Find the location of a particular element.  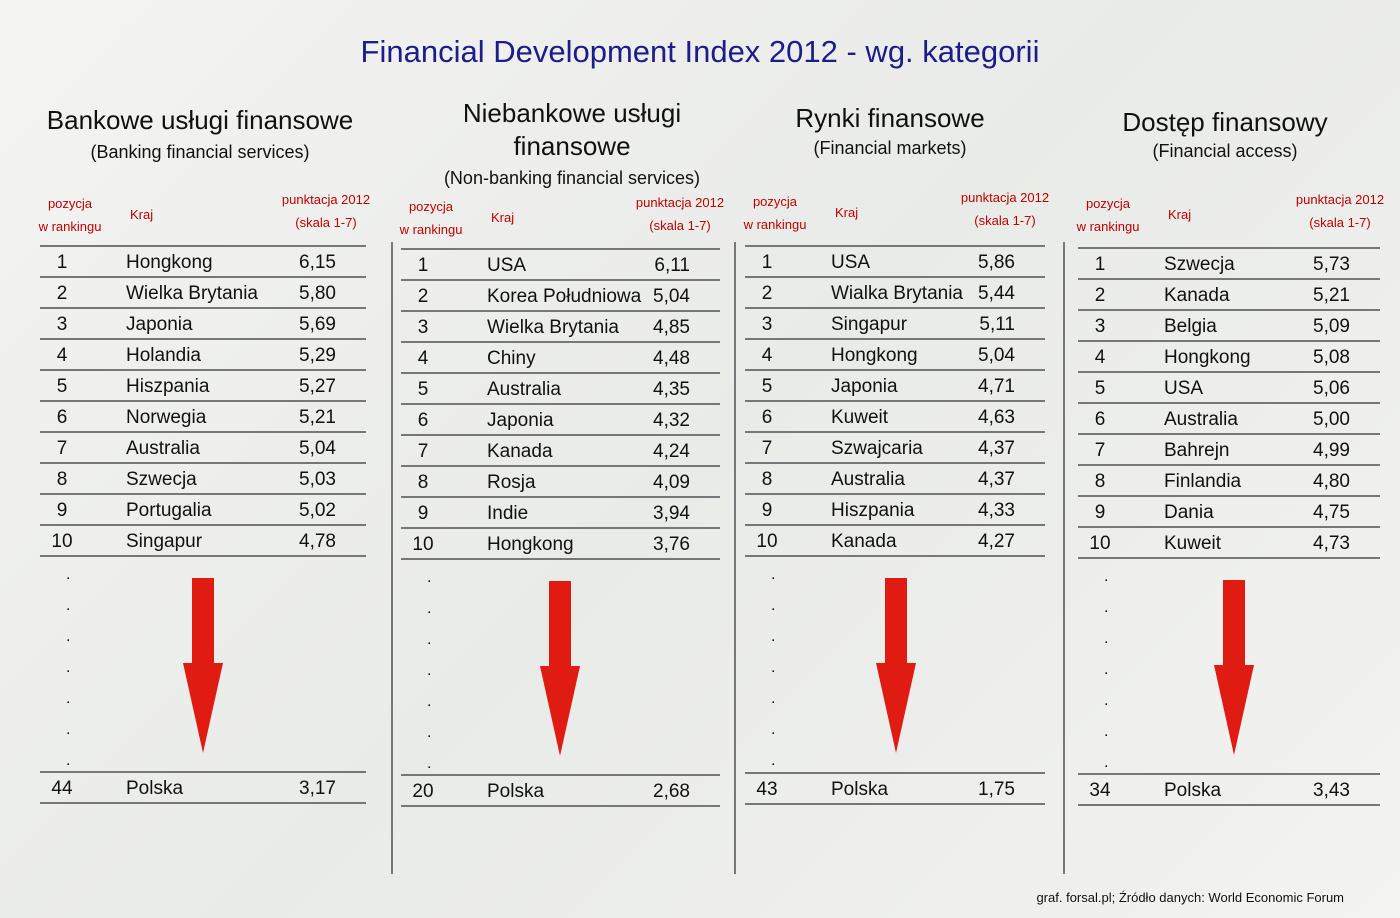

country-cell: Szwajcaria is located at coordinates (877, 448).